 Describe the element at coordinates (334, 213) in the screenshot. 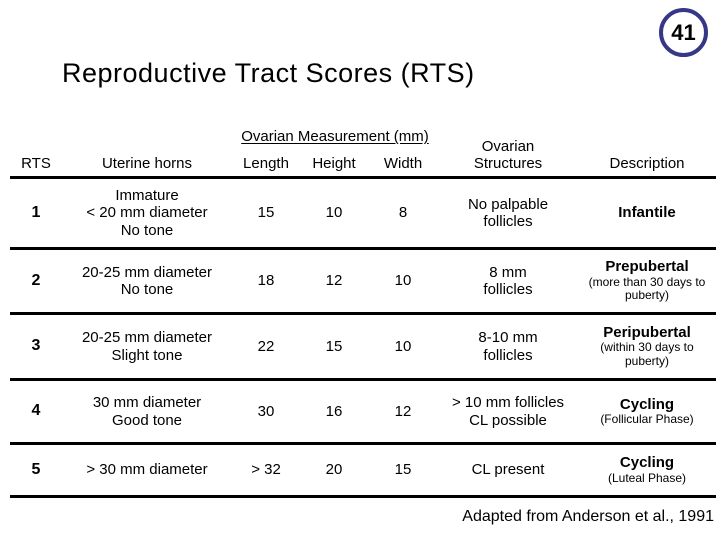

I see `height-cell: 10` at that location.